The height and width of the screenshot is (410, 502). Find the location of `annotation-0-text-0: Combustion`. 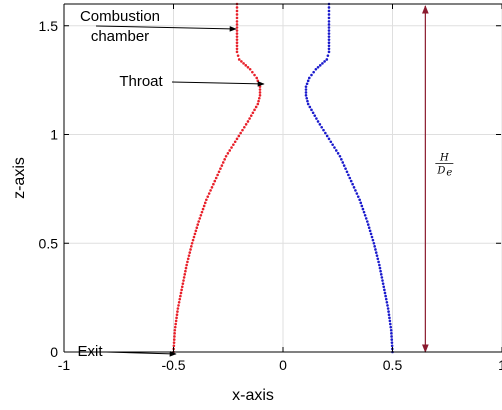

annotation-0-text-0: Combustion is located at coordinates (120, 16).